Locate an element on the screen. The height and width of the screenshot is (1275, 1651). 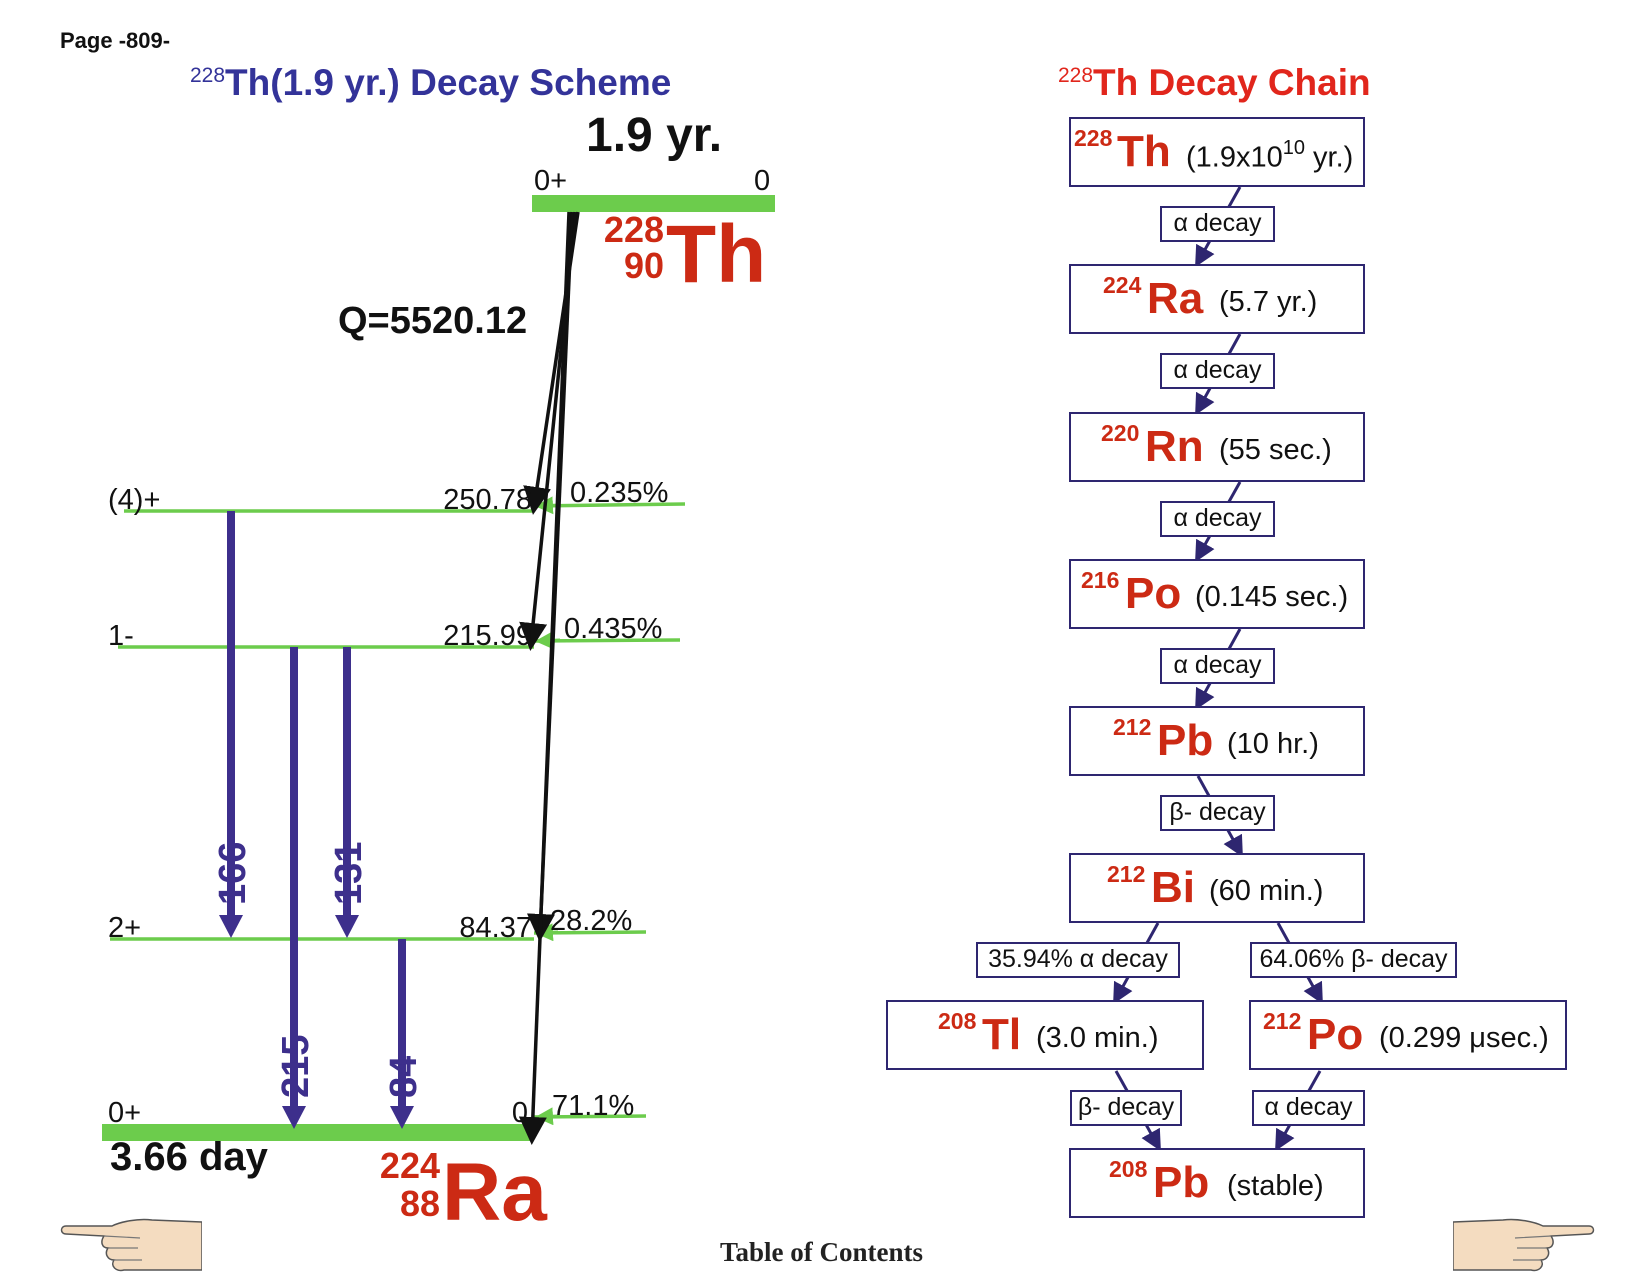
page-label: Page -809- is located at coordinates (115, 40).